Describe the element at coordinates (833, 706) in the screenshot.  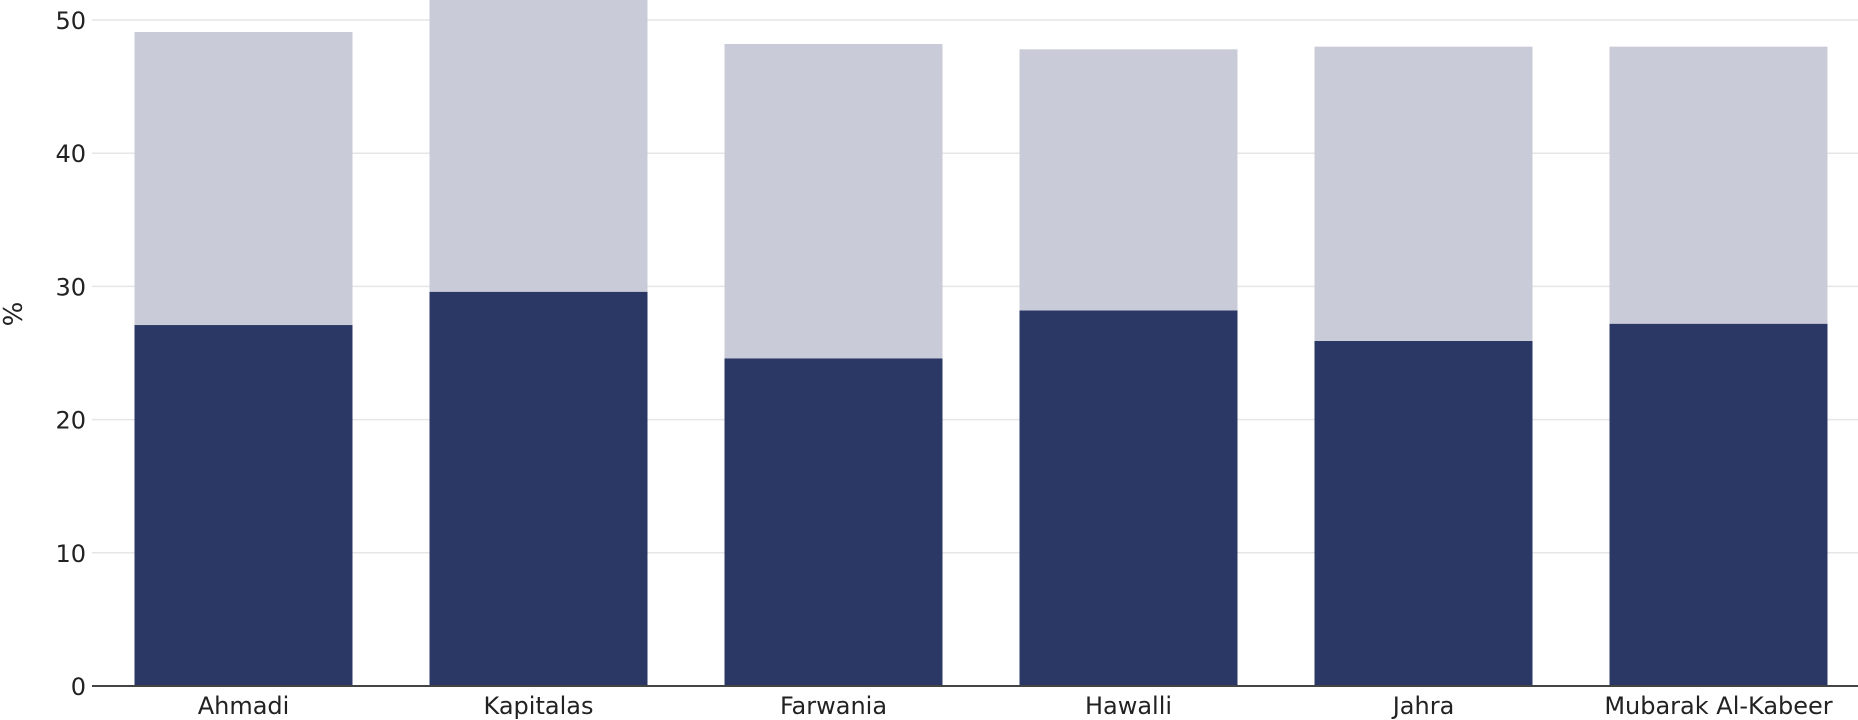
I see `x-tick-label: Farwania` at that location.